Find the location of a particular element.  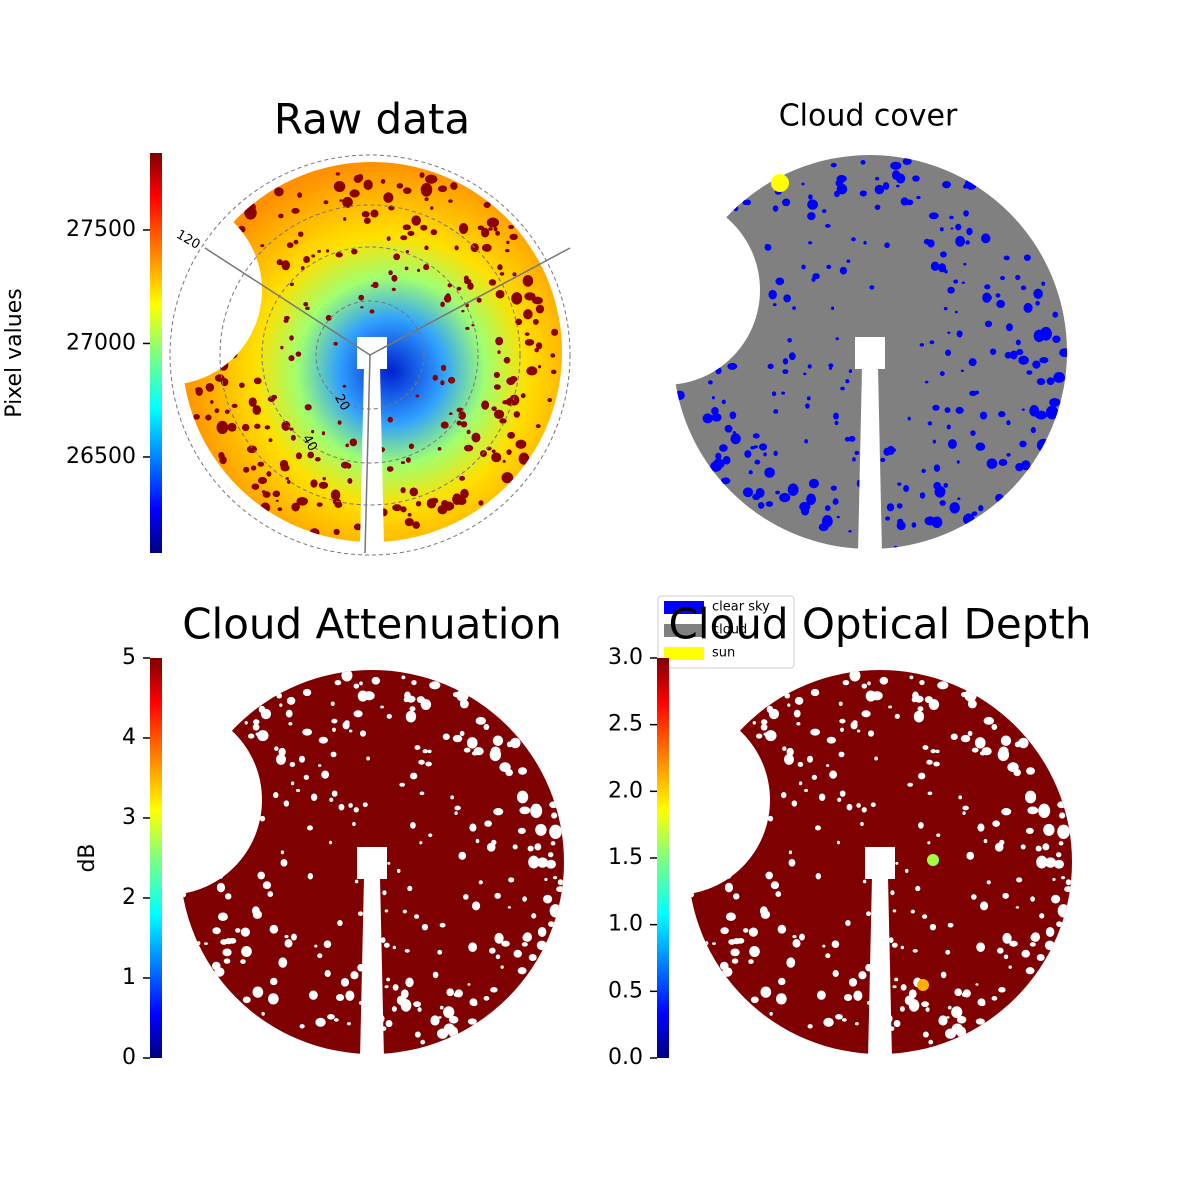

colorbar-tick-label: 1 is located at coordinates (129, 977).